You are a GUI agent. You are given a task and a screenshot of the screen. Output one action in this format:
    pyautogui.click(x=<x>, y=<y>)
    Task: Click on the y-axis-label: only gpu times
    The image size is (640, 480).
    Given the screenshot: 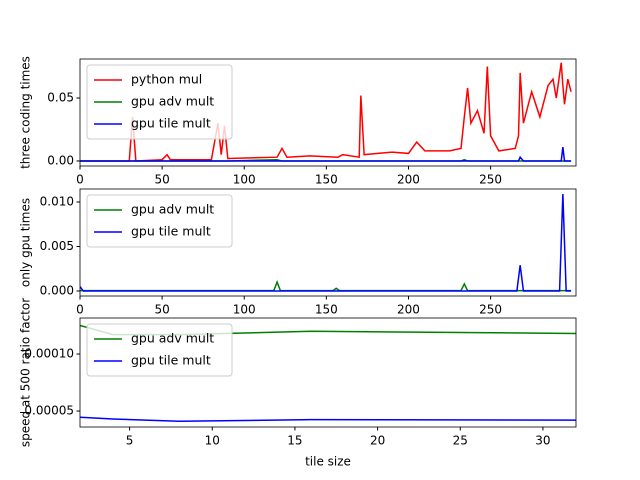 What is the action you would take?
    pyautogui.click(x=26, y=242)
    